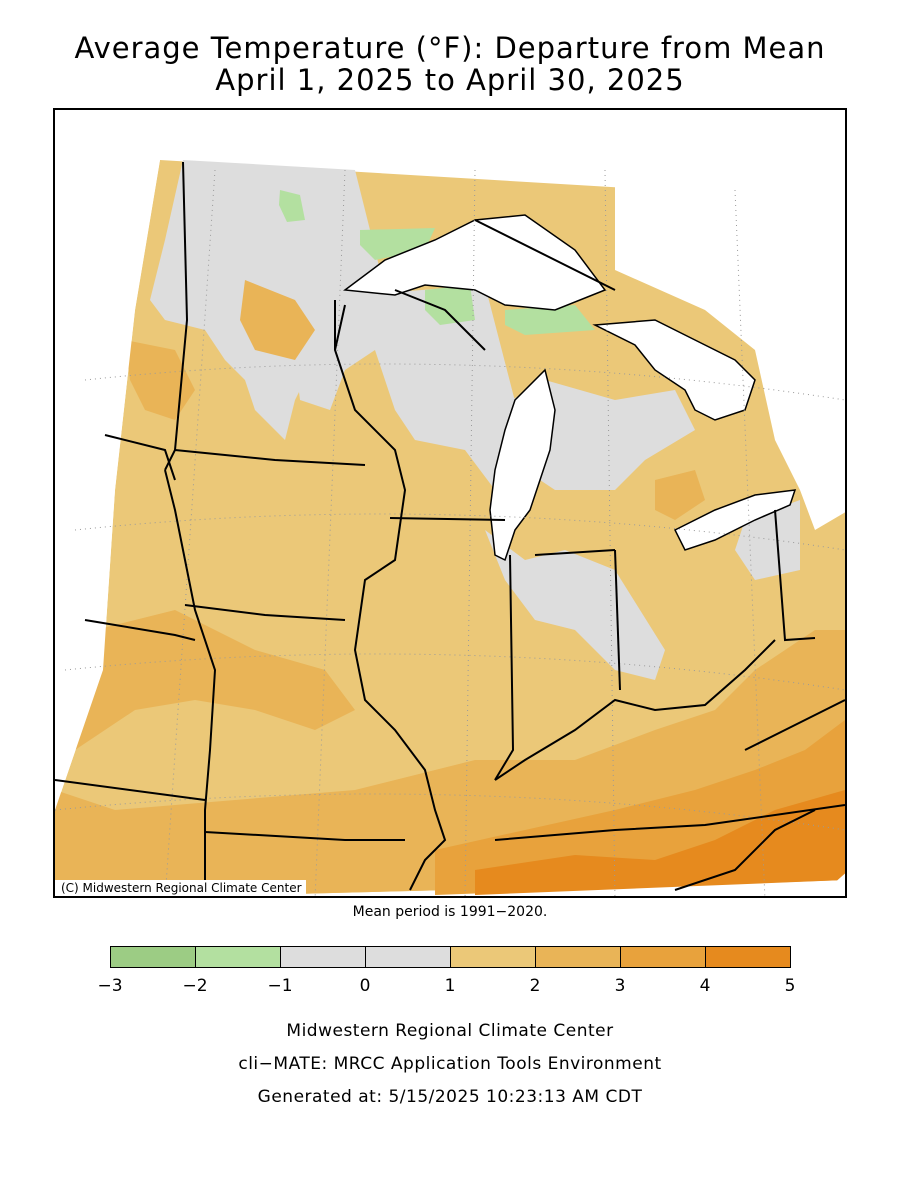 The height and width of the screenshot is (1200, 900). I want to click on border-tennessee-east, so click(745, 850).